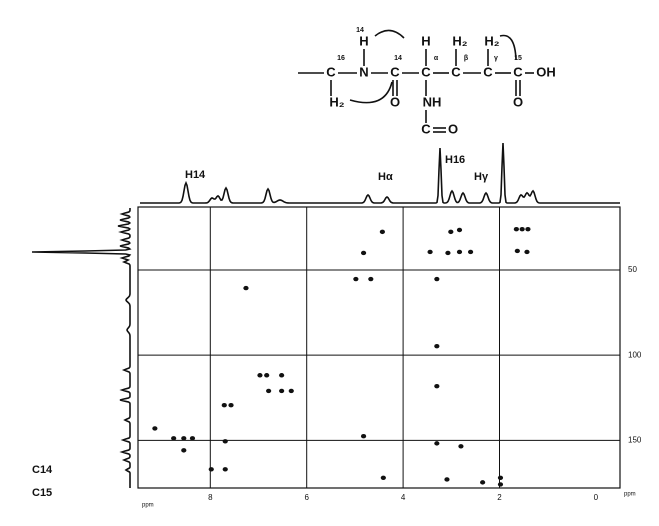  I want to click on x-tick-label: 6, so click(306, 497).